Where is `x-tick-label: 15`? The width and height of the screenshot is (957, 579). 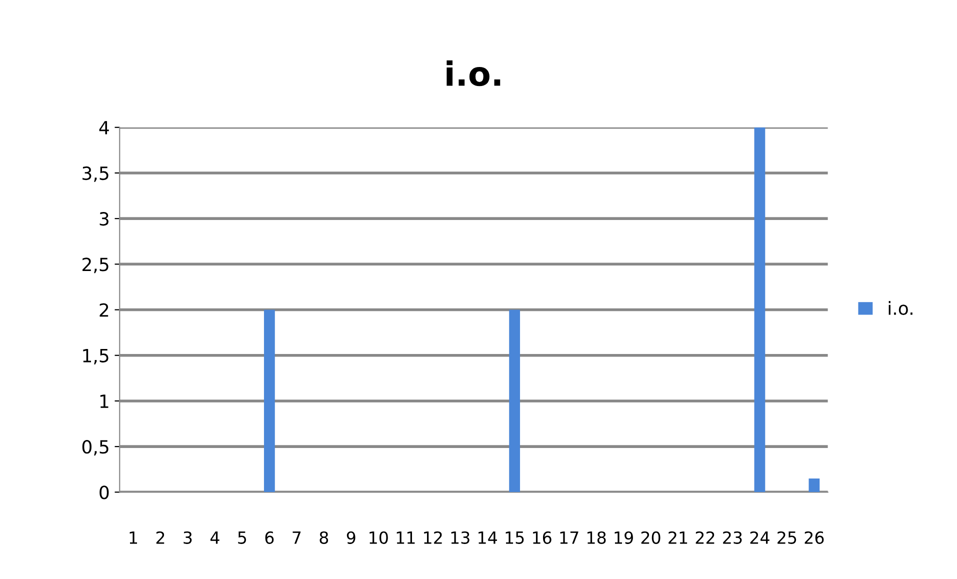
x-tick-label: 15 is located at coordinates (515, 538).